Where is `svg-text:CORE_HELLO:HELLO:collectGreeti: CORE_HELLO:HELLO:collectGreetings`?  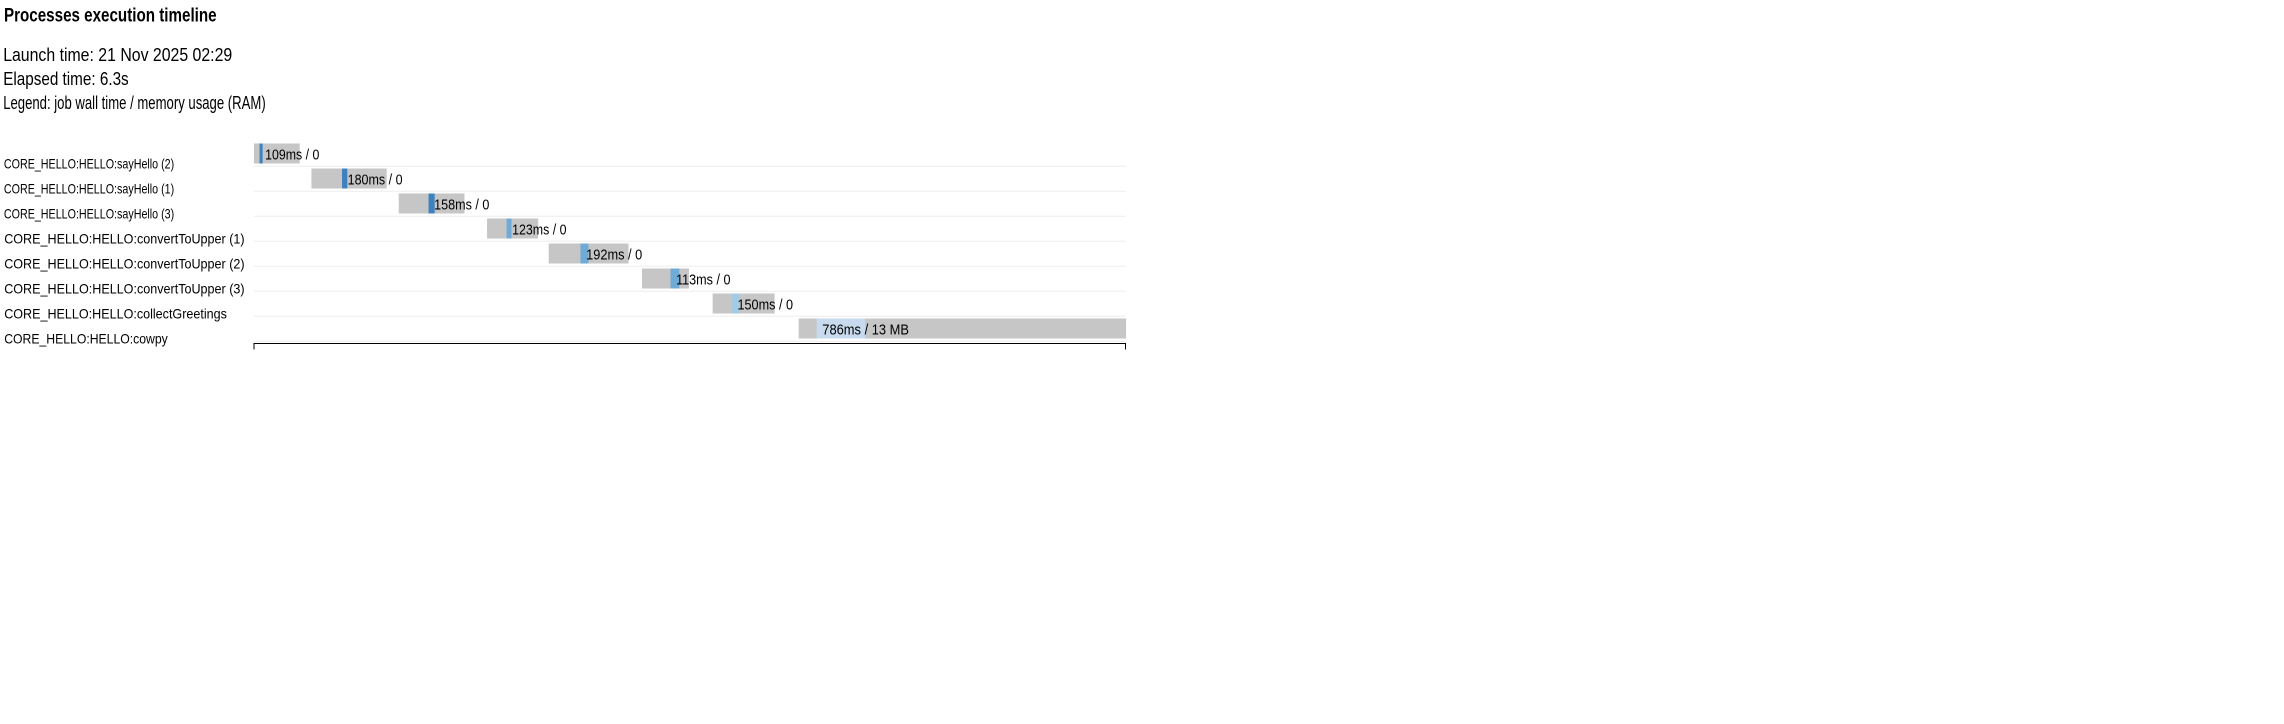 svg-text:CORE_HELLO:HELLO:collectGreeti: CORE_HELLO:HELLO:collectGreetings is located at coordinates (115, 313).